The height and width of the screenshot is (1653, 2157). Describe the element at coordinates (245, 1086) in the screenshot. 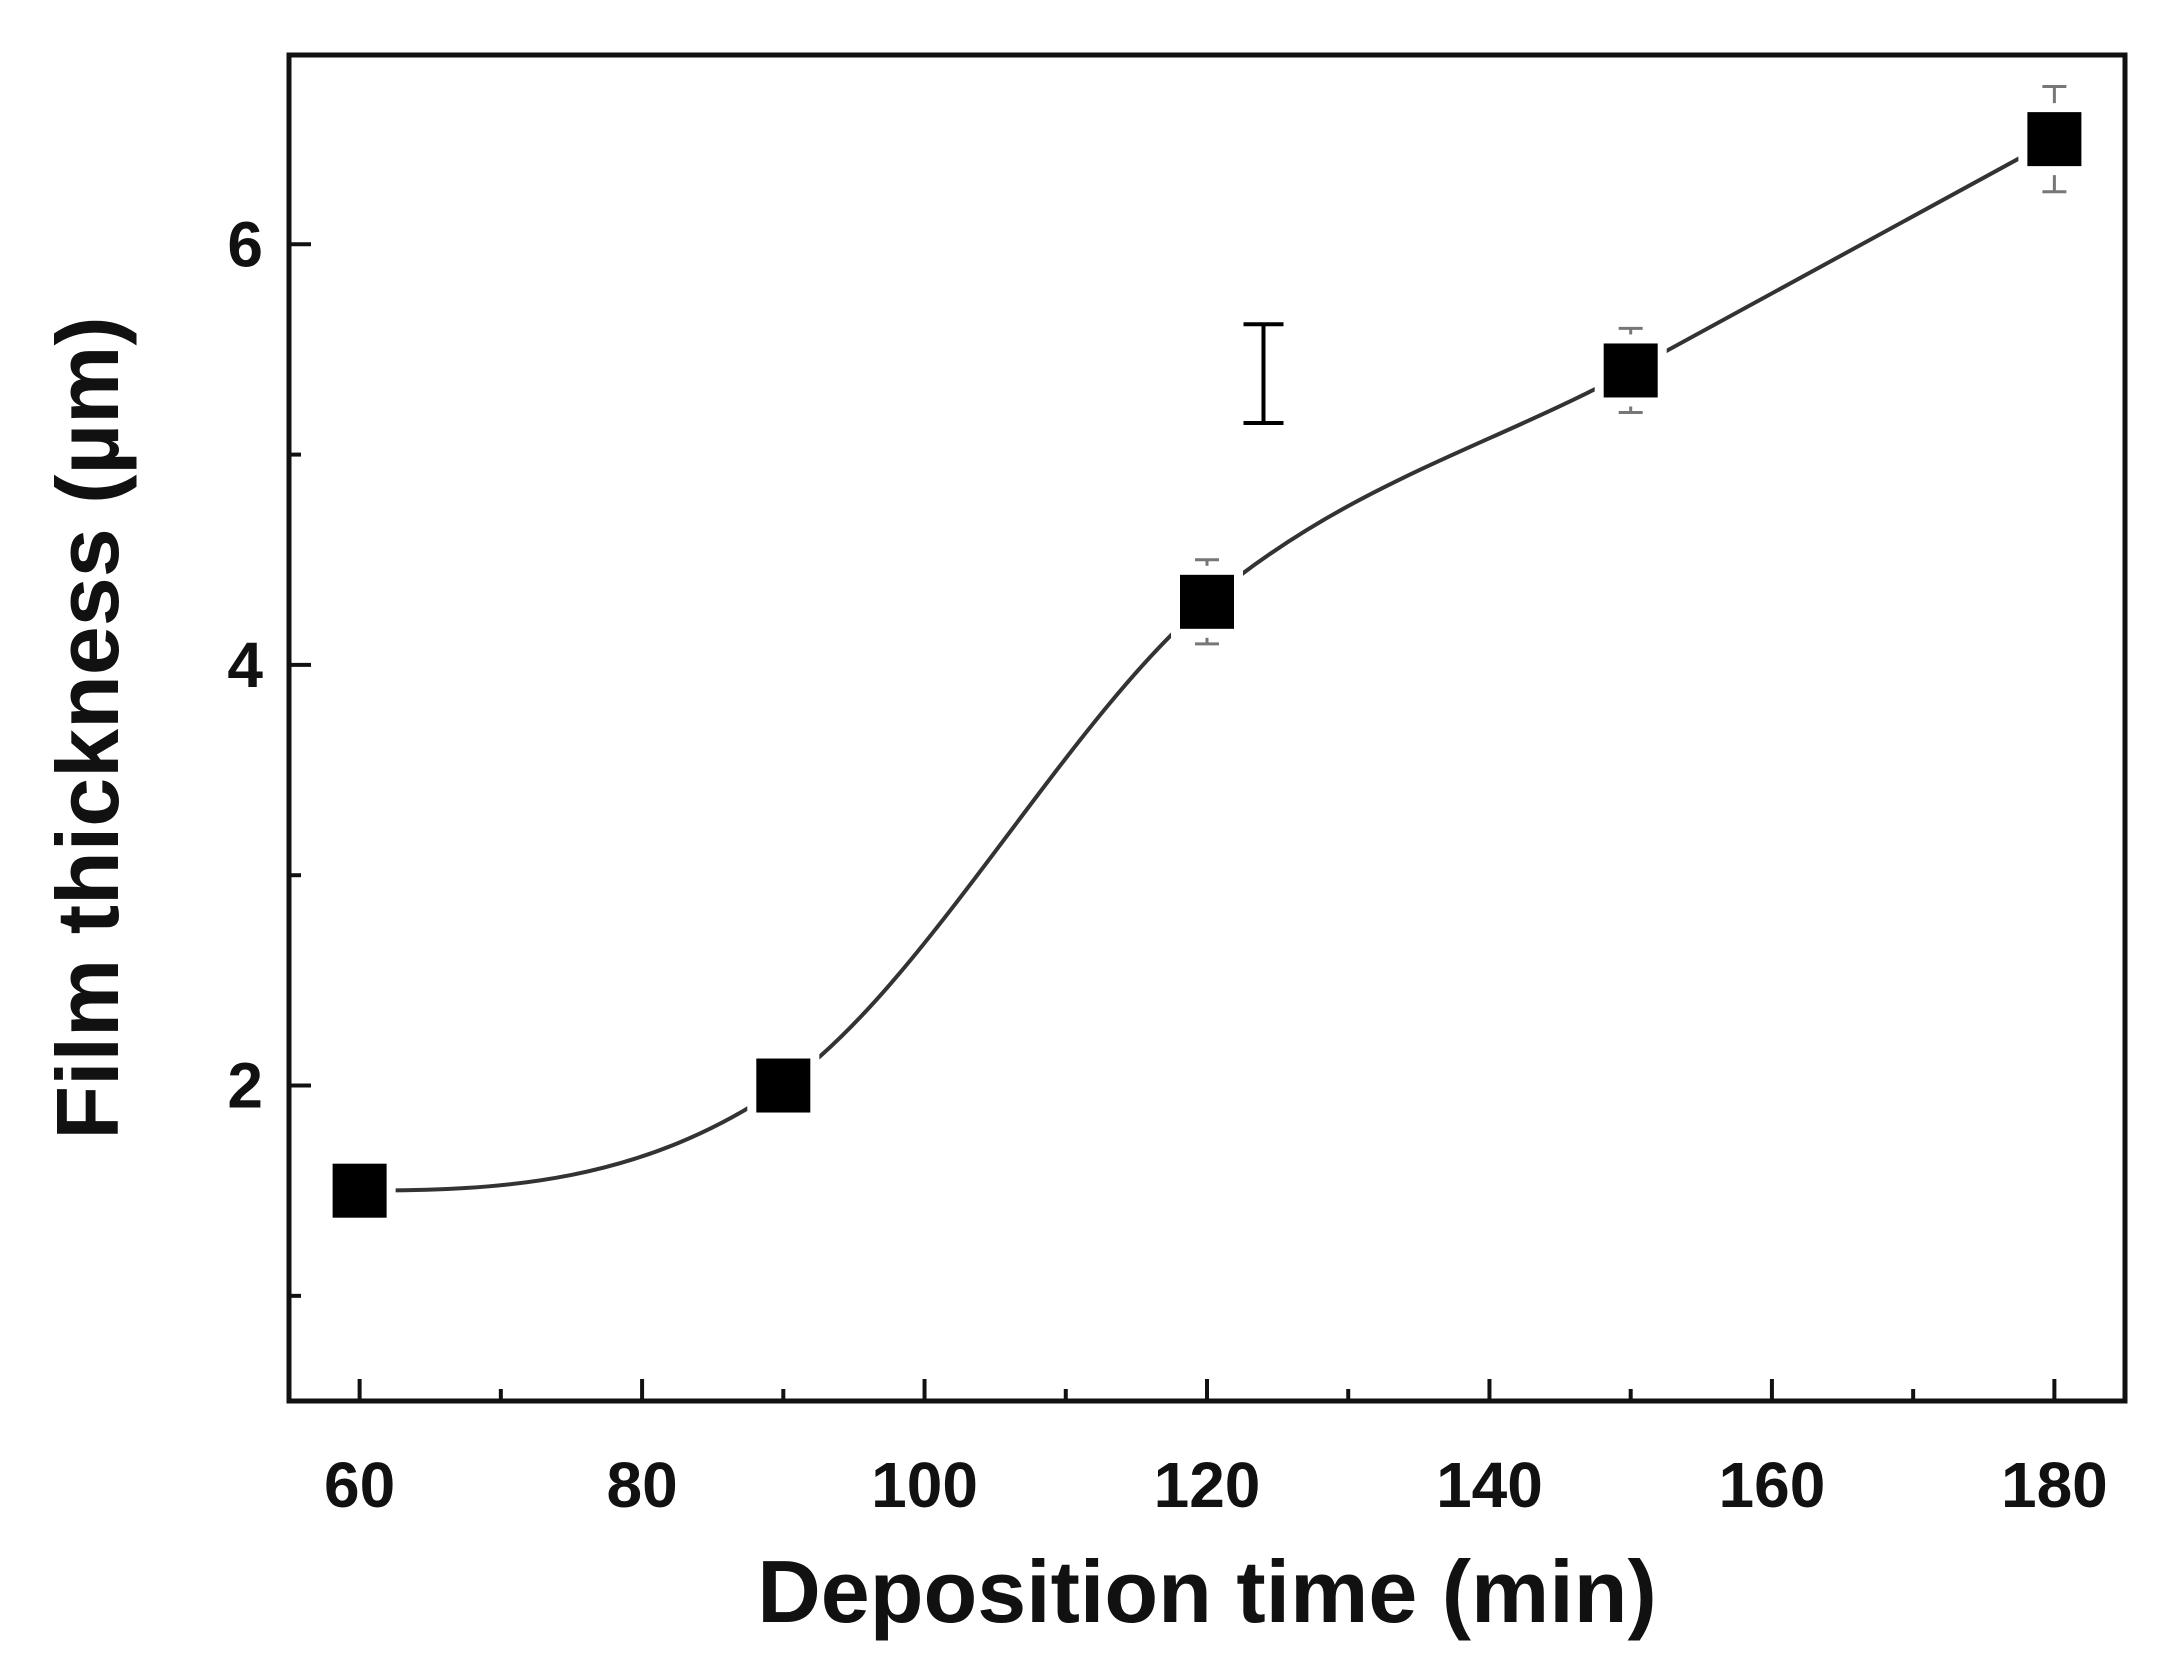

I see `y-tick-label: 2` at that location.